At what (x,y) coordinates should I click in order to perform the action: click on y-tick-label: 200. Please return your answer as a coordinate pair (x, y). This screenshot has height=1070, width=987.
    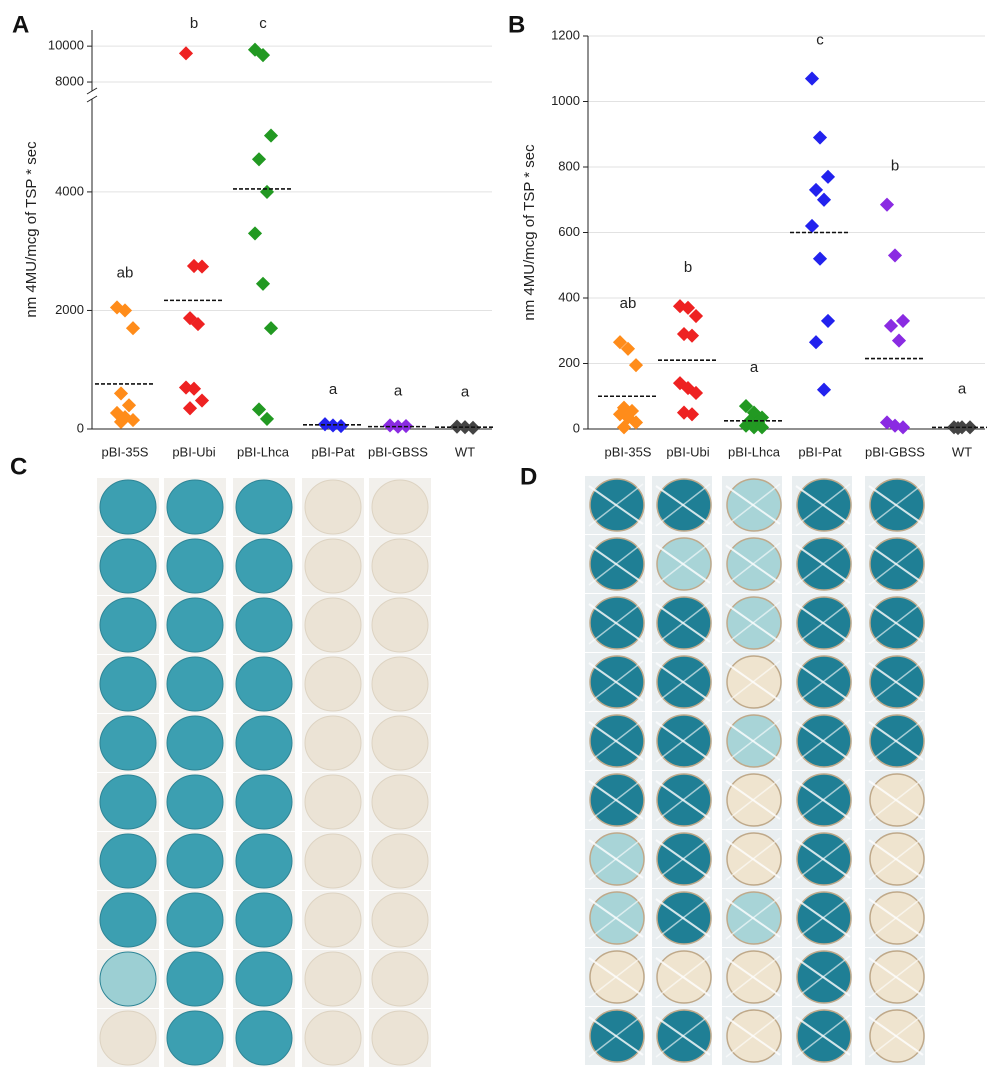
    Looking at the image, I should click on (569, 362).